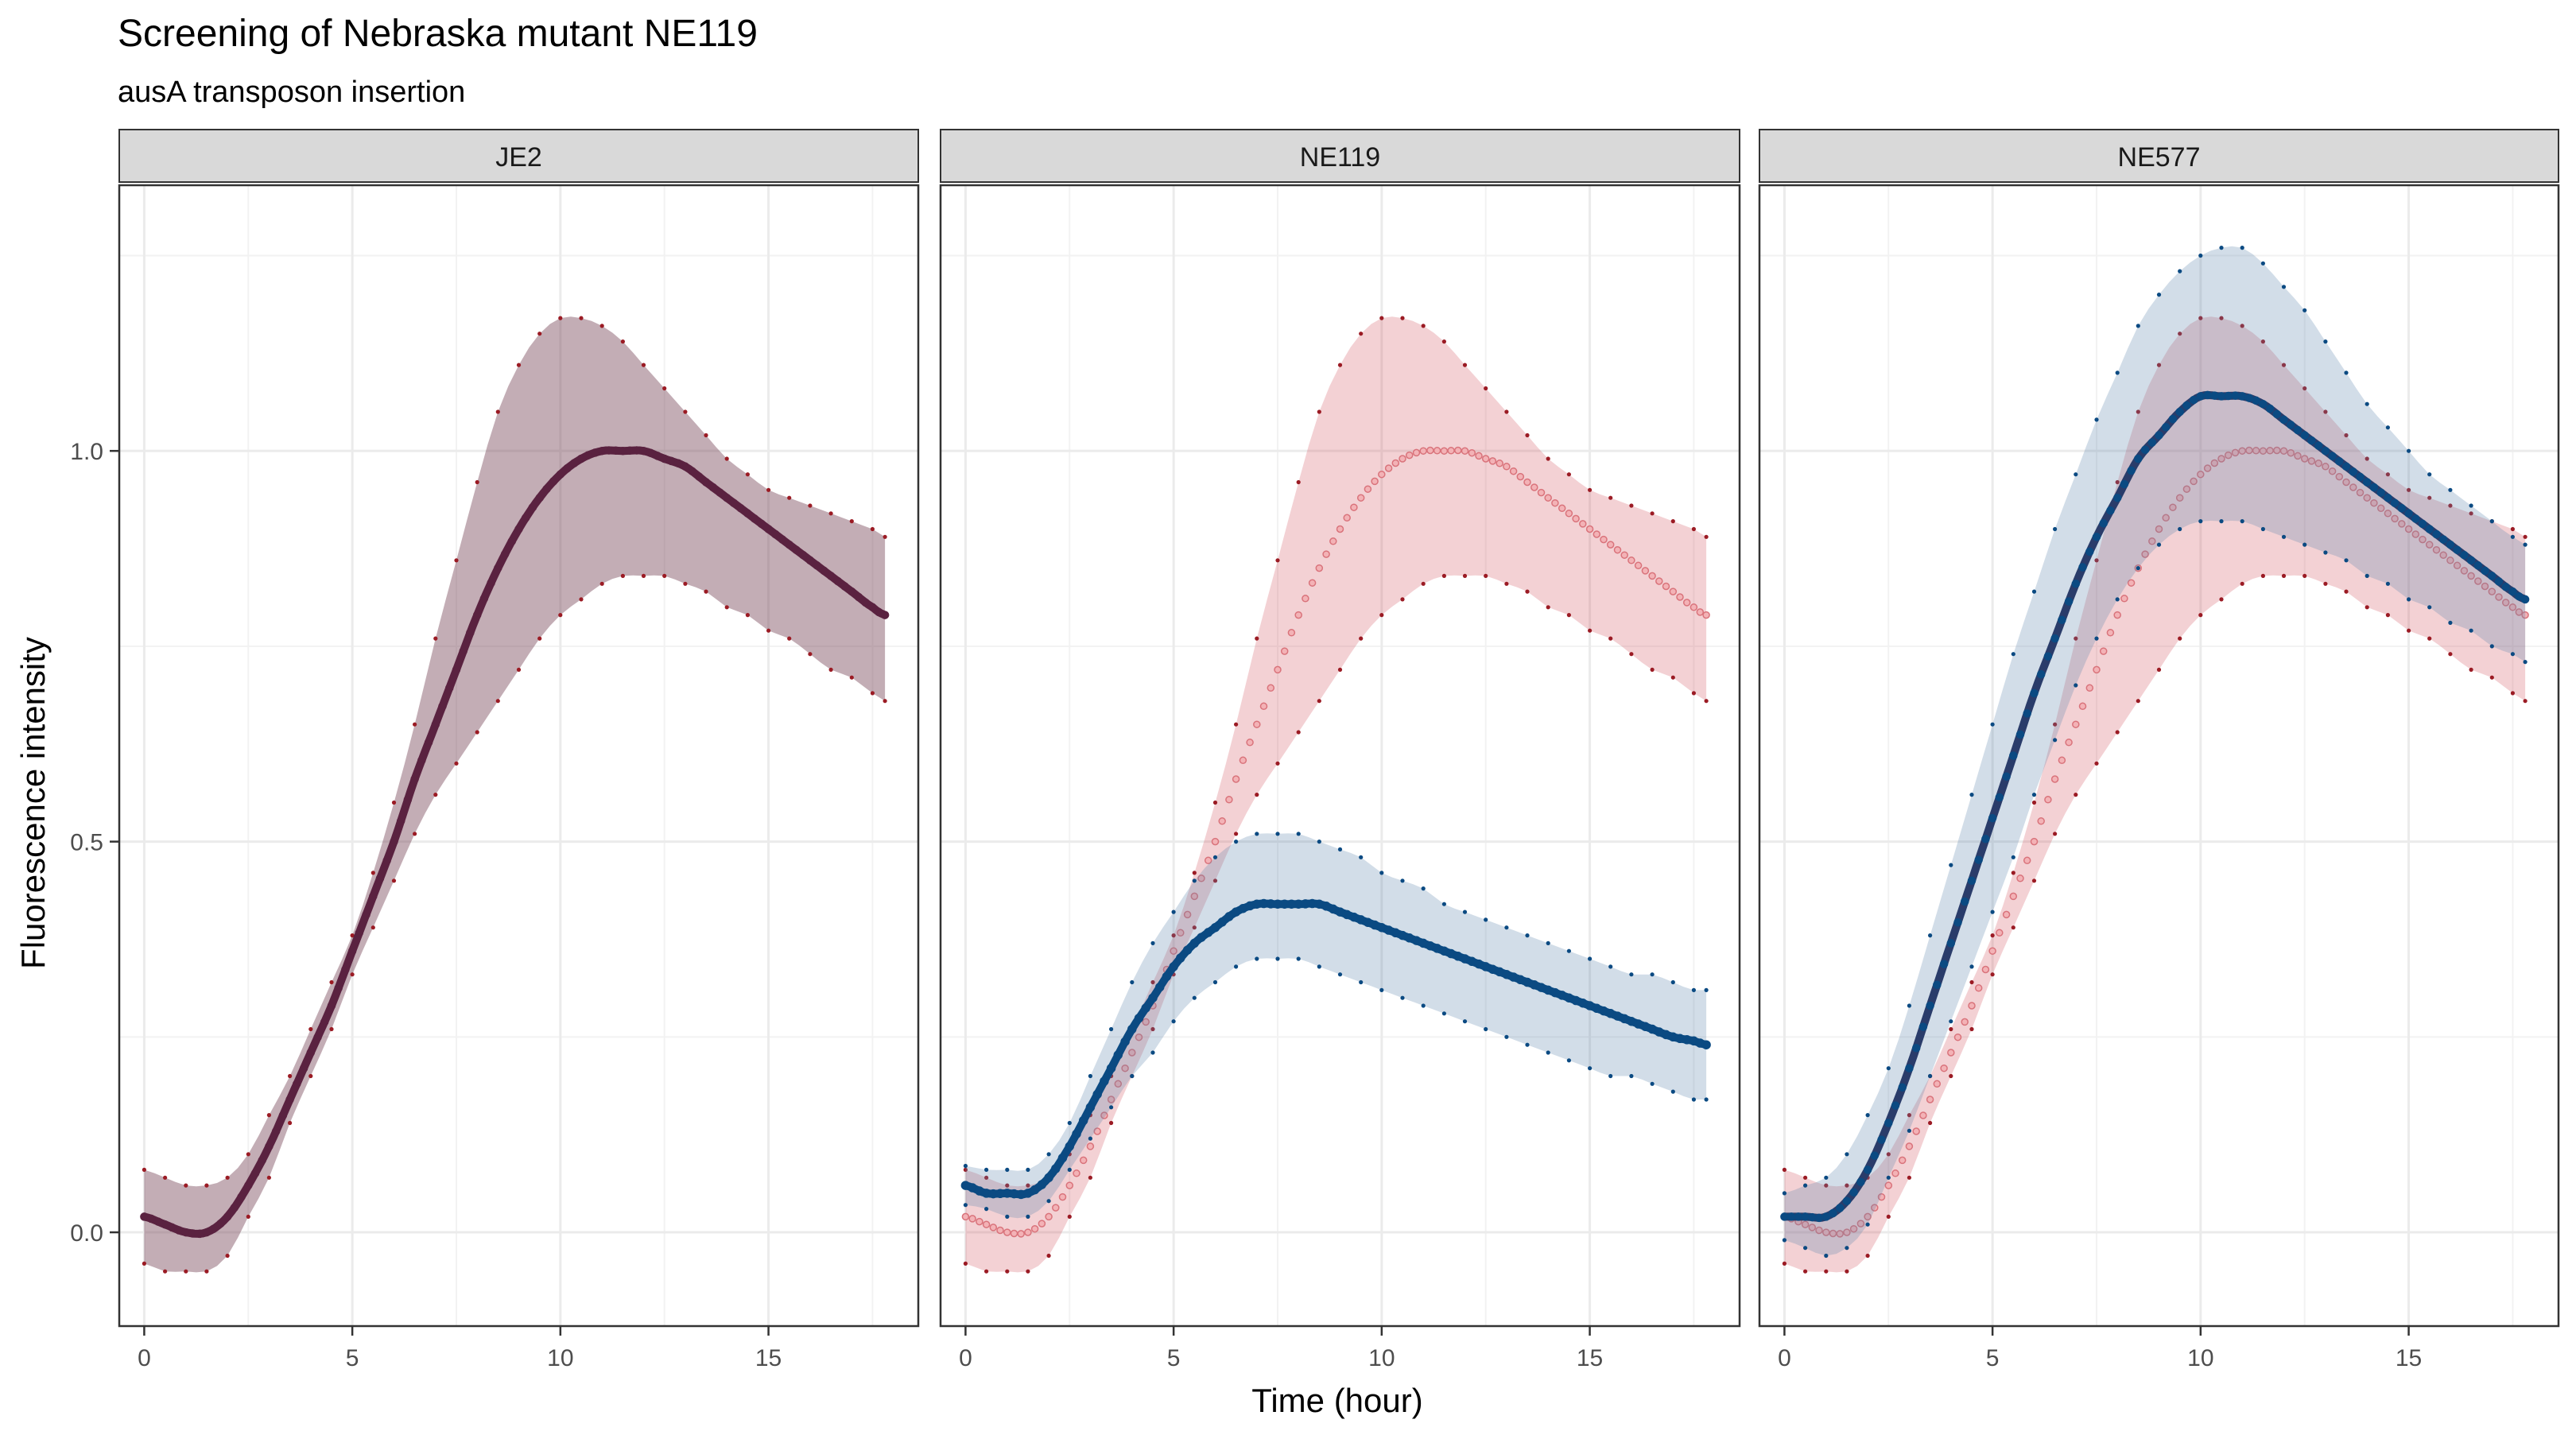 Image resolution: width=2576 pixels, height=1435 pixels. Describe the element at coordinates (1340, 157) in the screenshot. I see `panel-strip-label: NE119` at that location.